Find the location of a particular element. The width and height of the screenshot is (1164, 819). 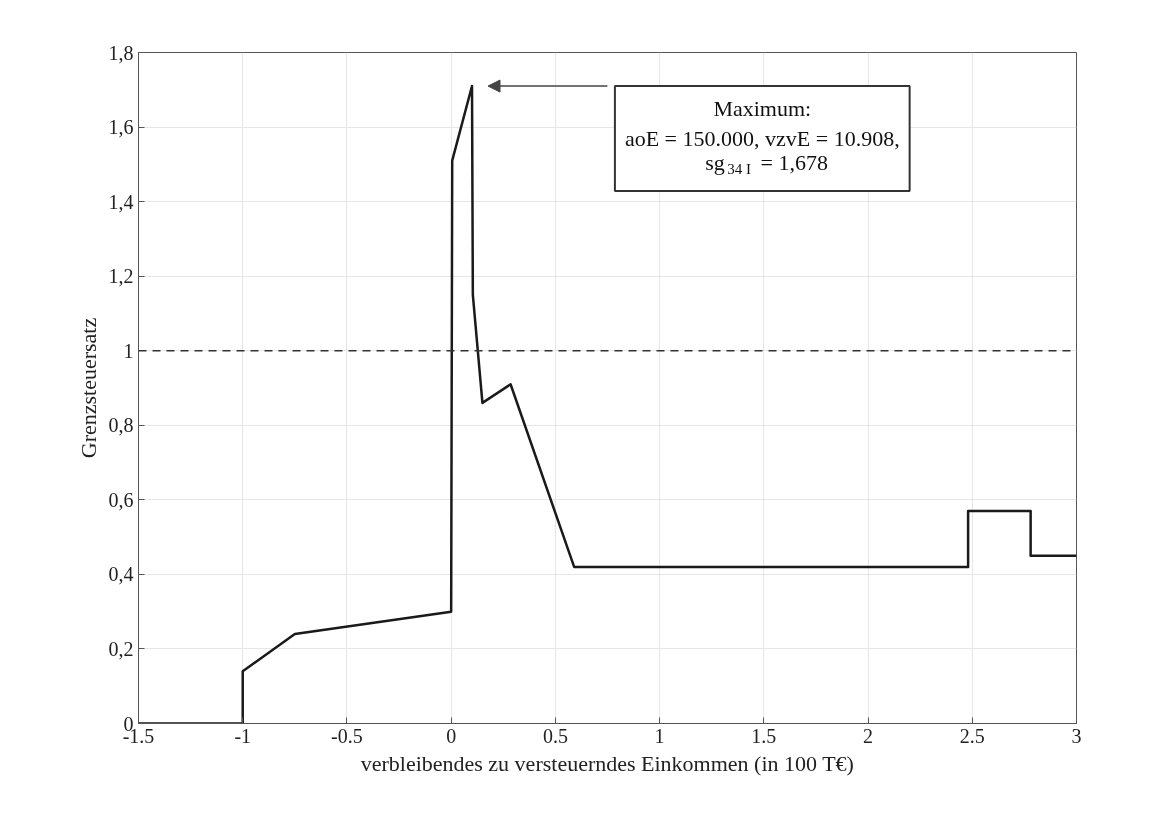

x-tick-label: 2 is located at coordinates (868, 735).